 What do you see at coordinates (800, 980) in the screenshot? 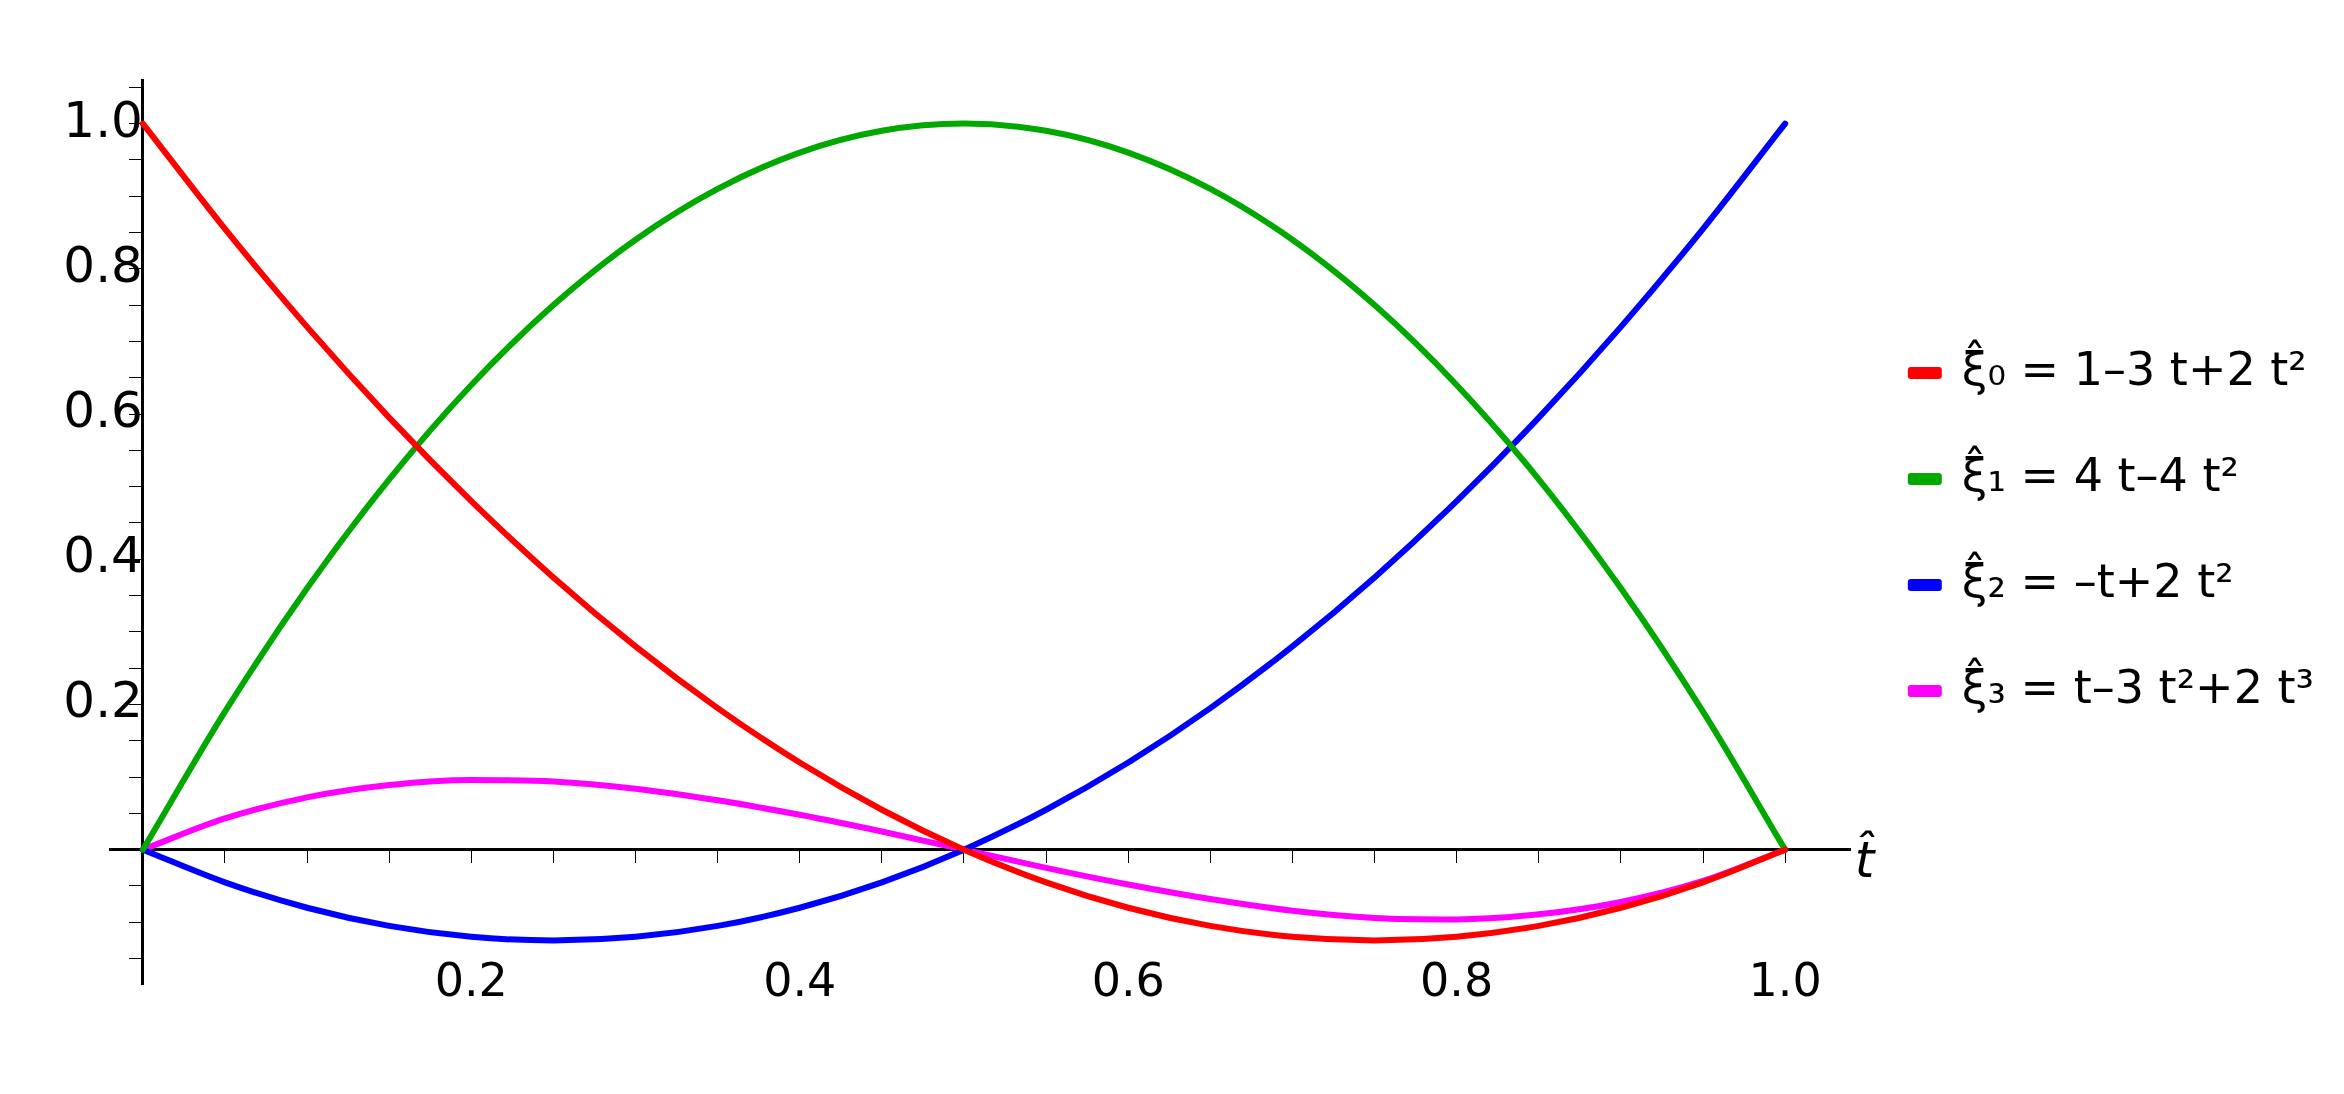
I see `x-tick-label: 0.4` at bounding box center [800, 980].